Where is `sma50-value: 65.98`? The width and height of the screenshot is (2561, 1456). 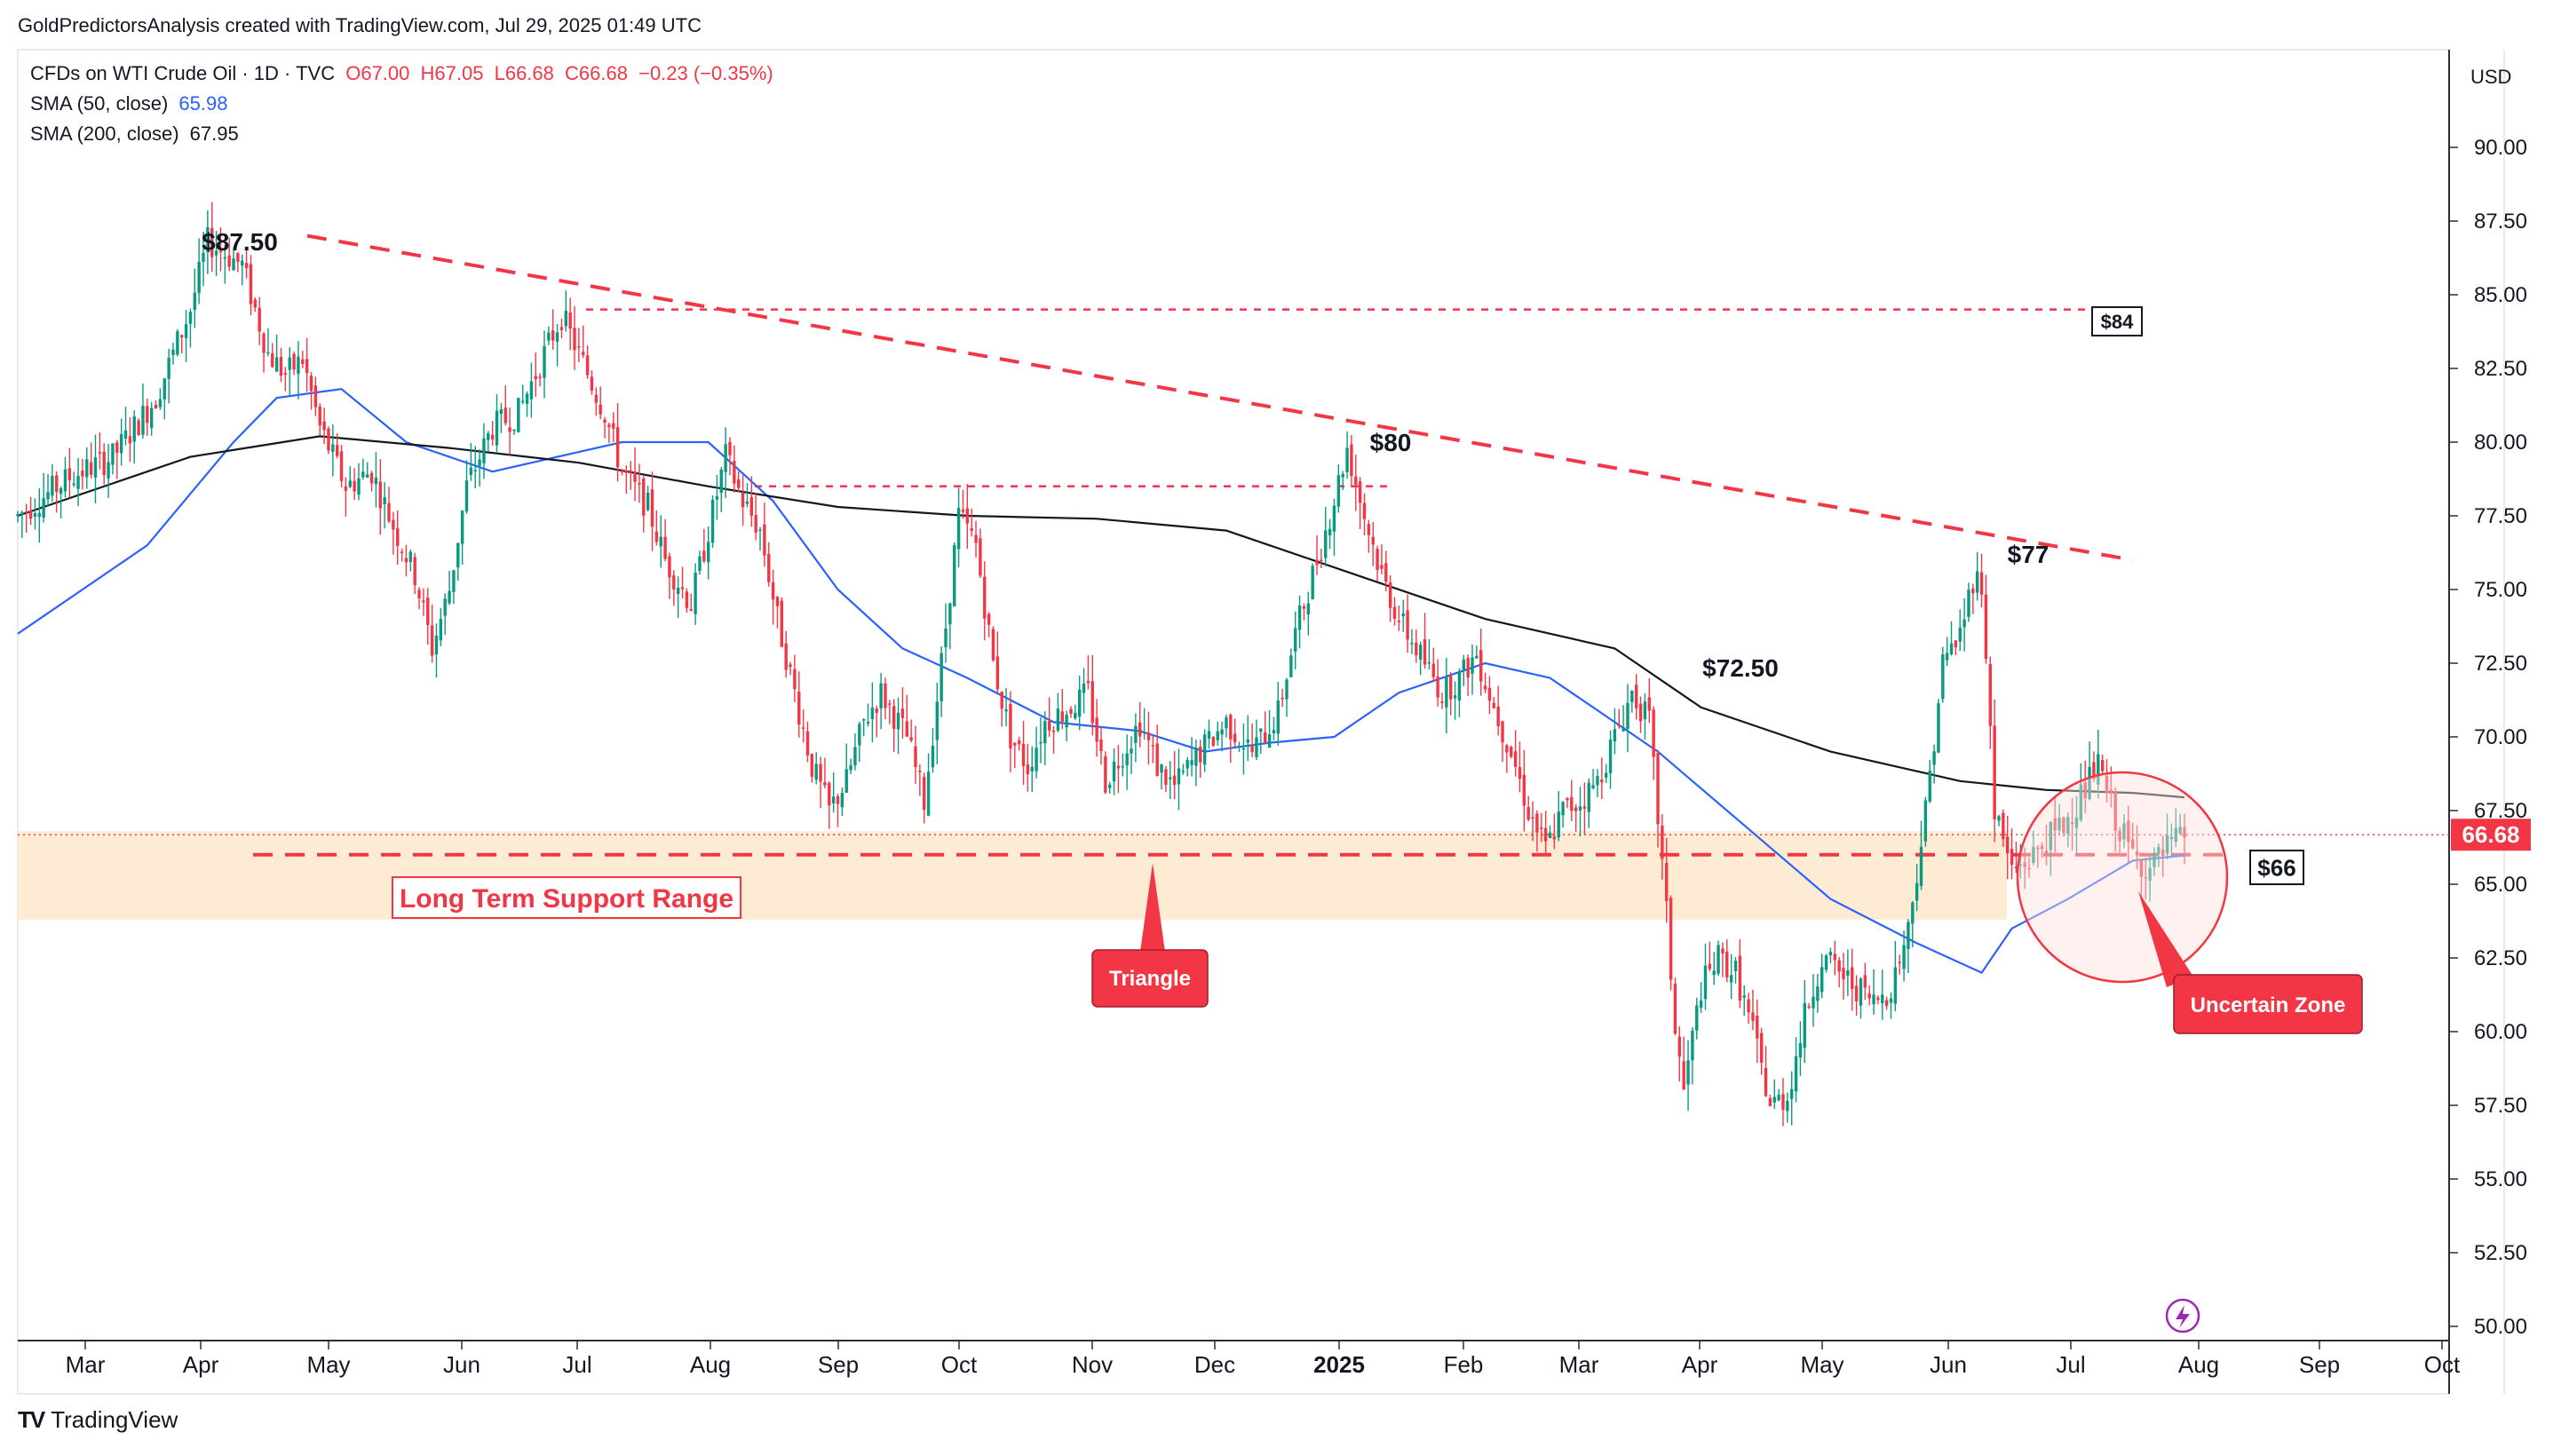 sma50-value: 65.98 is located at coordinates (203, 103).